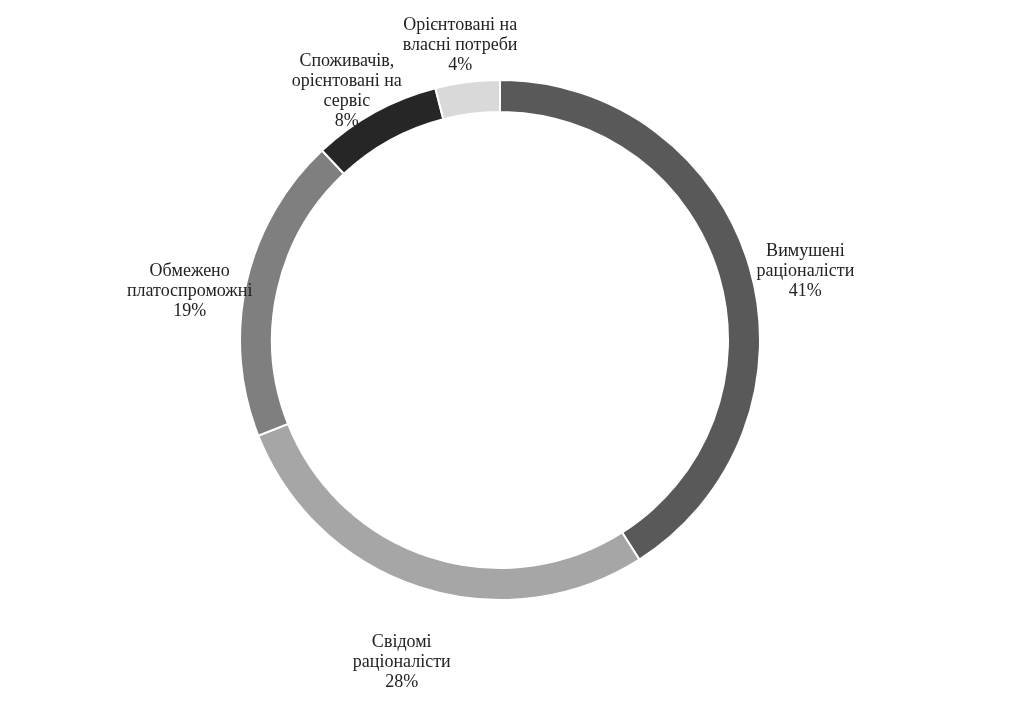  I want to click on data-label: 19%, so click(190, 309).